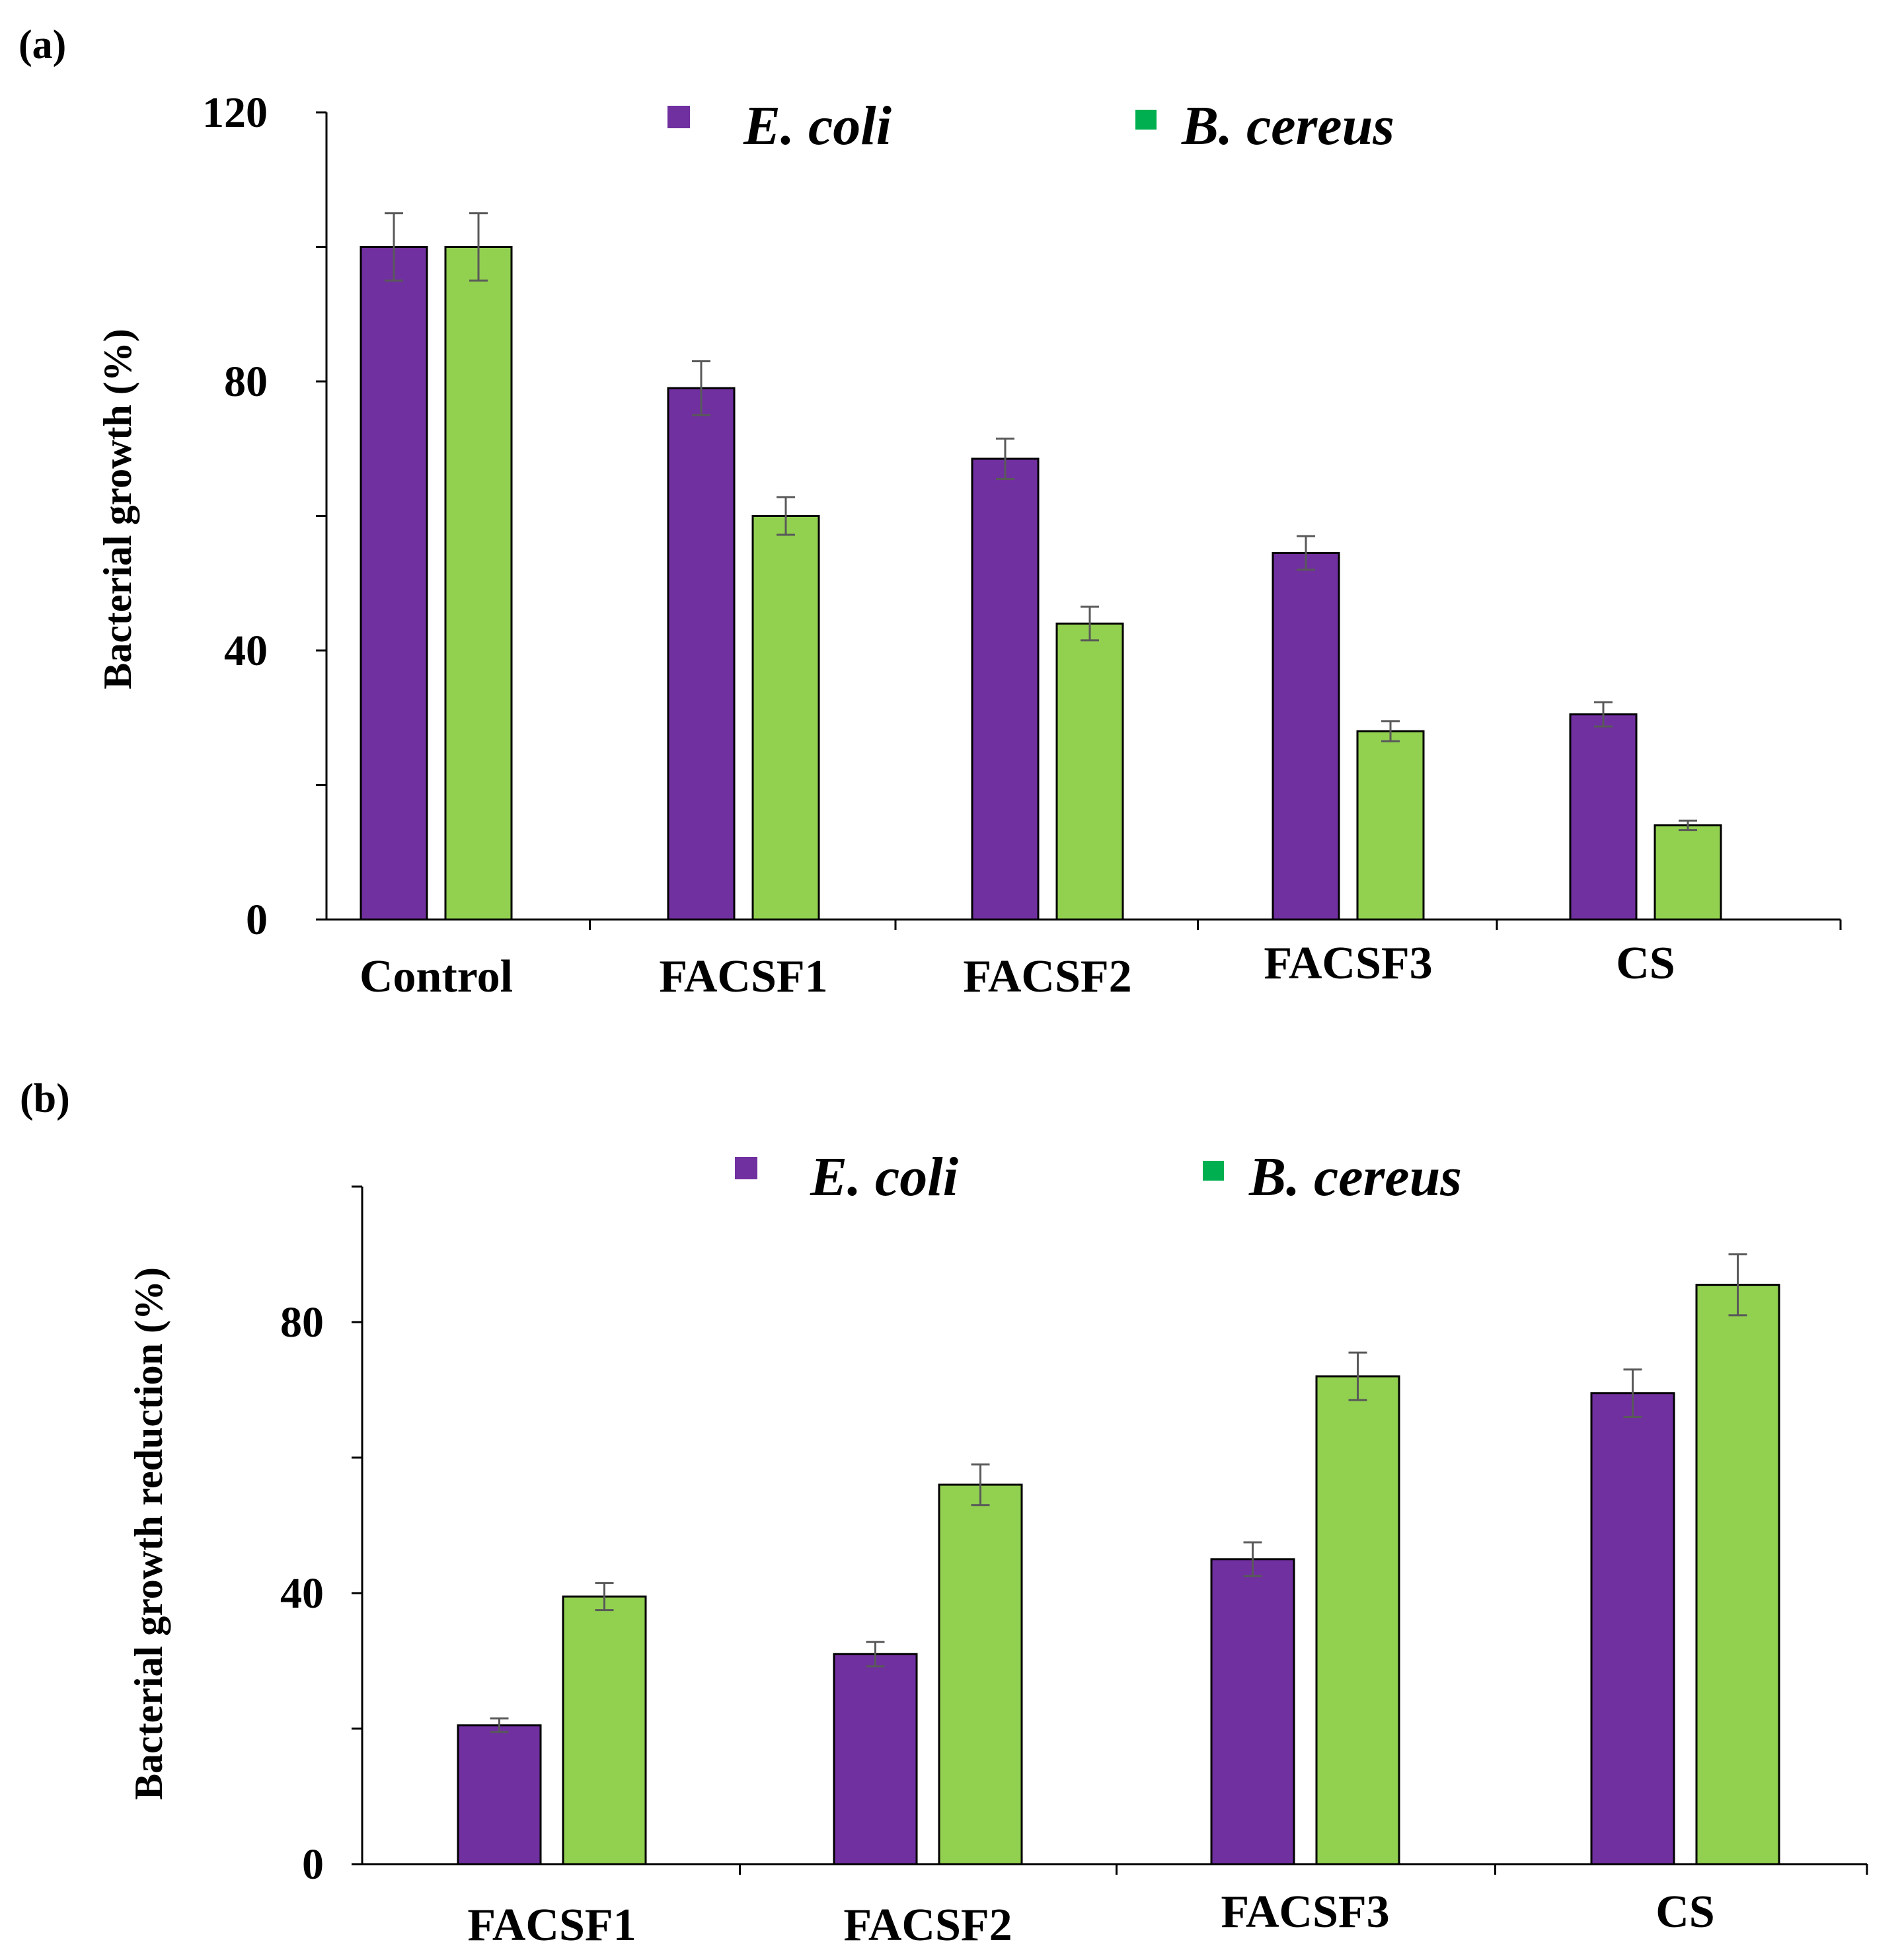 The image size is (1902, 1960). I want to click on y-tick-label-a-80: 80, so click(246, 382).